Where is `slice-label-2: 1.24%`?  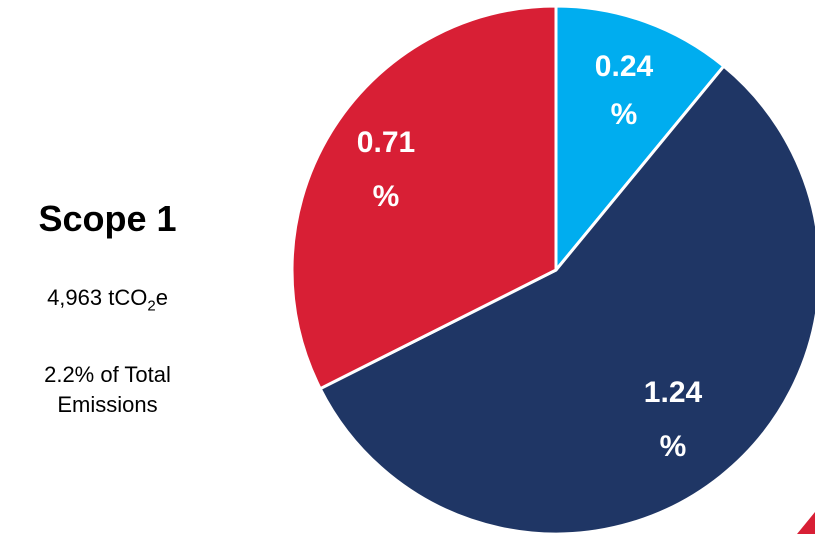
slice-label-2: 1.24% is located at coordinates (673, 419).